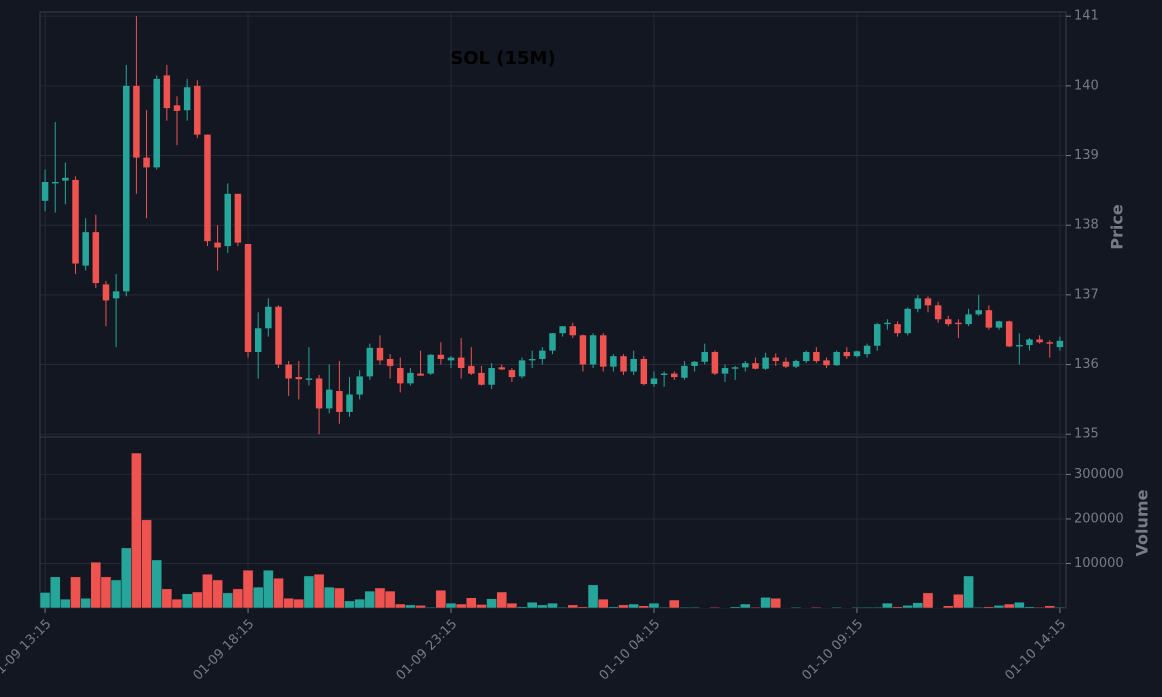  I want to click on y2-axis-label: Volume, so click(1142, 522).